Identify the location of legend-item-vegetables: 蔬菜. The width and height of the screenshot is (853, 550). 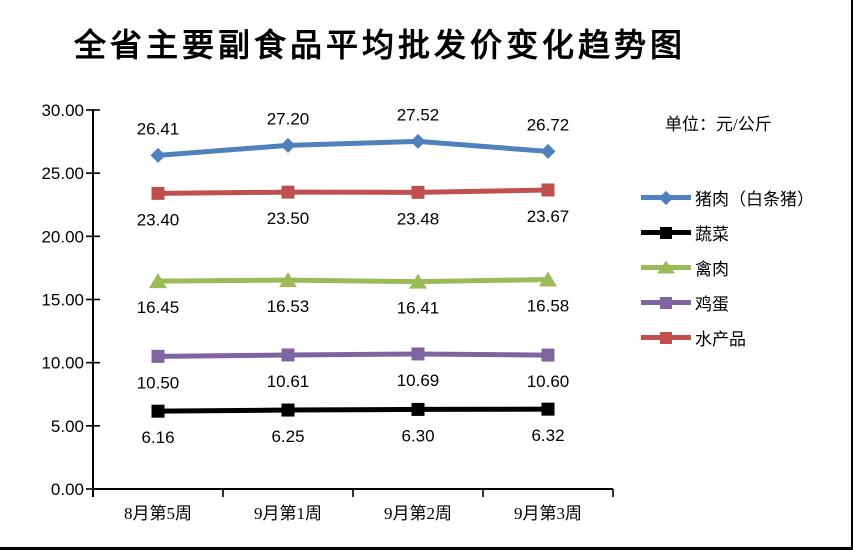
(745, 232).